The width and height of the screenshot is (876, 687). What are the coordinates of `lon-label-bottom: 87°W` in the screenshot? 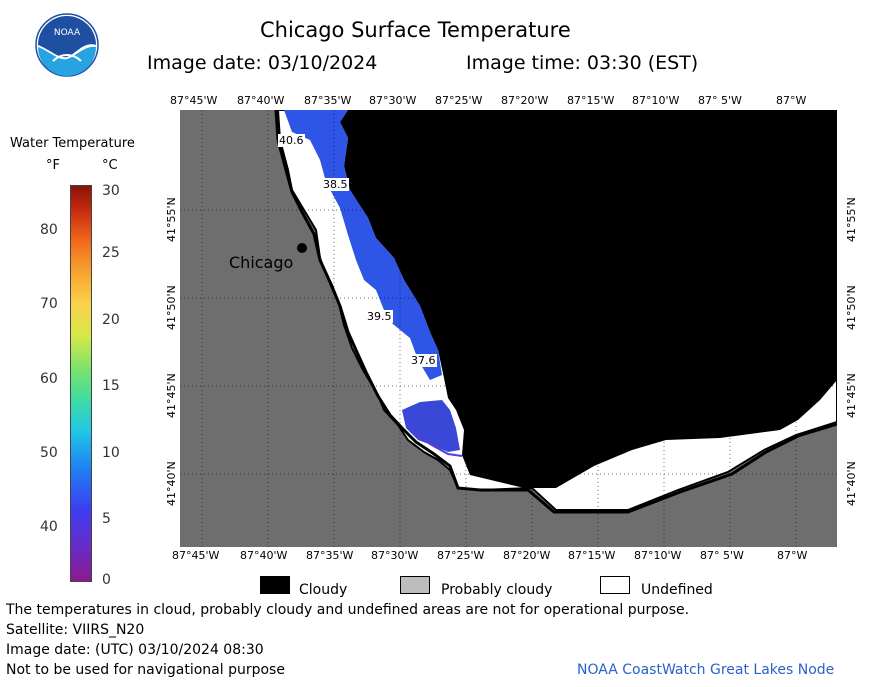 It's located at (792, 555).